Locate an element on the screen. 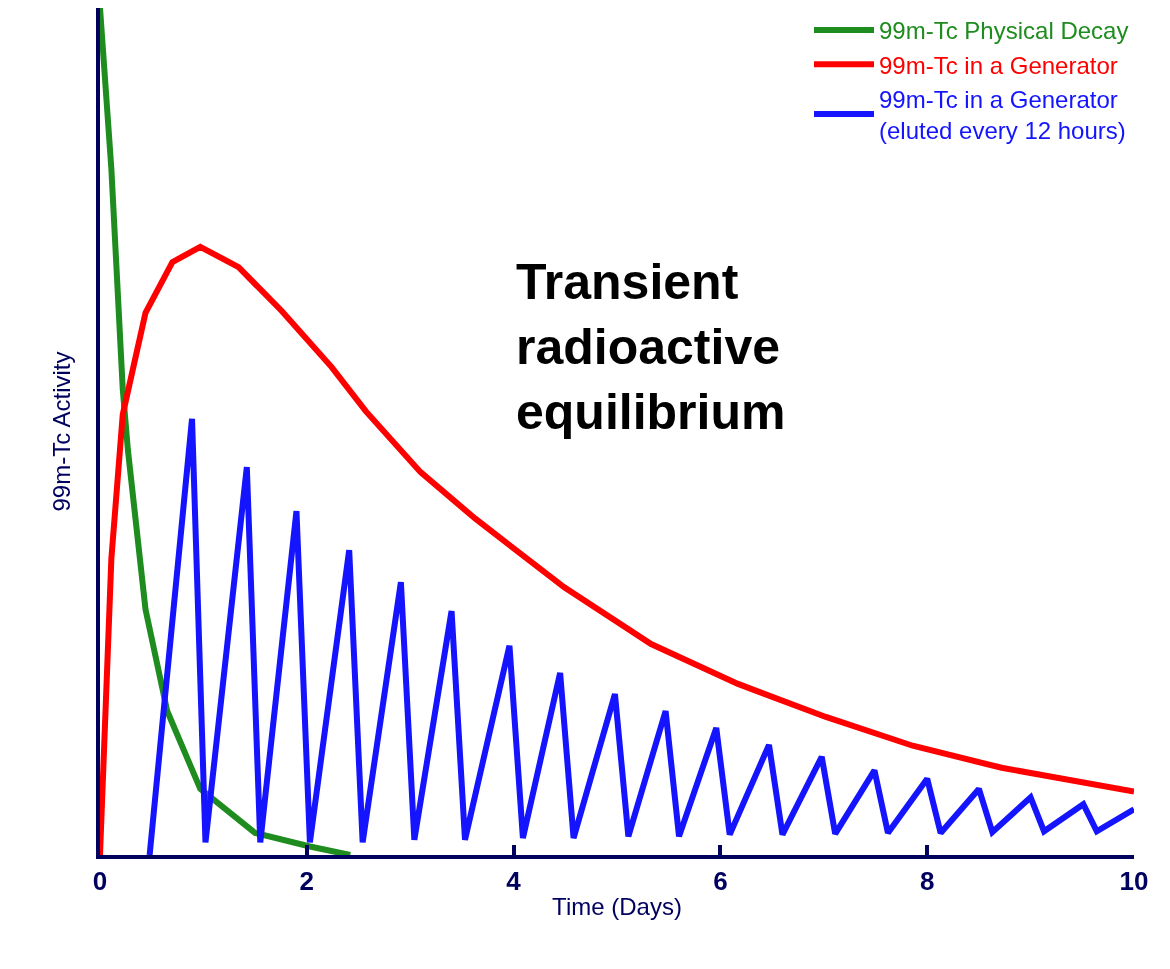 This screenshot has width=1170, height=969. legend-label: 99m-Tc Physical Decay is located at coordinates (1004, 31).